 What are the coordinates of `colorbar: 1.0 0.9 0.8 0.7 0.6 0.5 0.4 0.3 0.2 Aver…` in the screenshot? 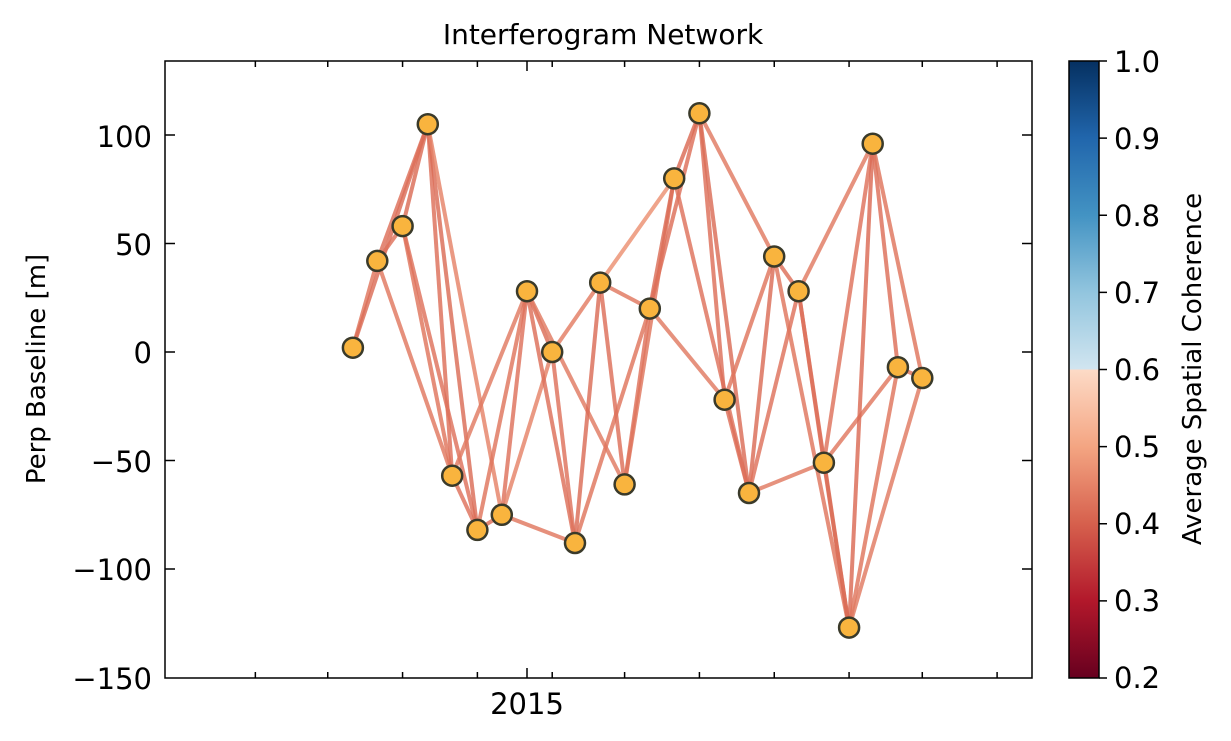 It's located at (1138, 370).